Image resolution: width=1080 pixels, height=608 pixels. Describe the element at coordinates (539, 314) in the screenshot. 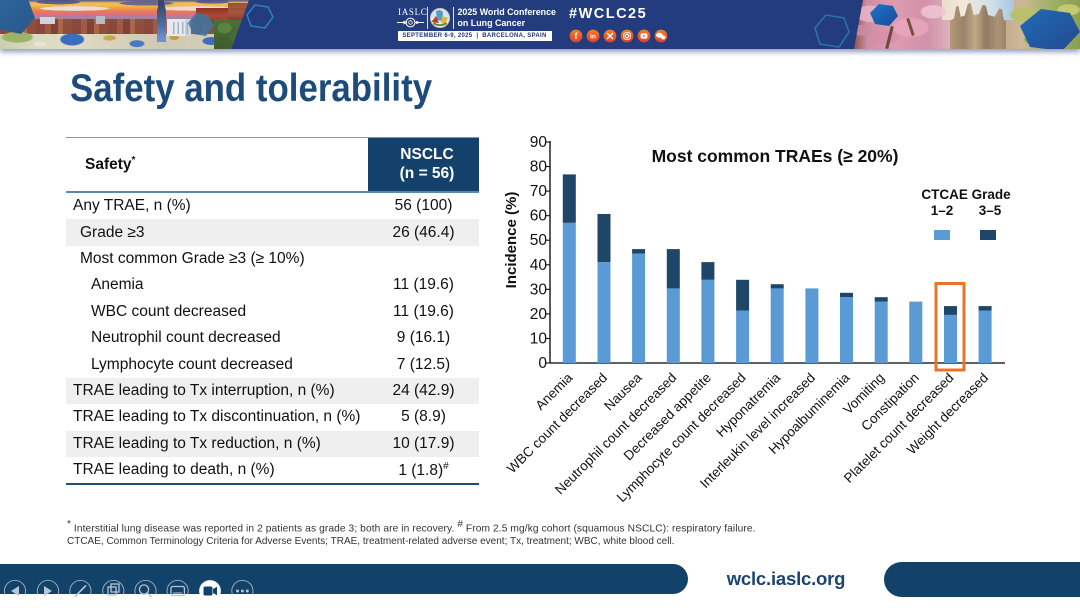

I see `svg-text: 20` at that location.